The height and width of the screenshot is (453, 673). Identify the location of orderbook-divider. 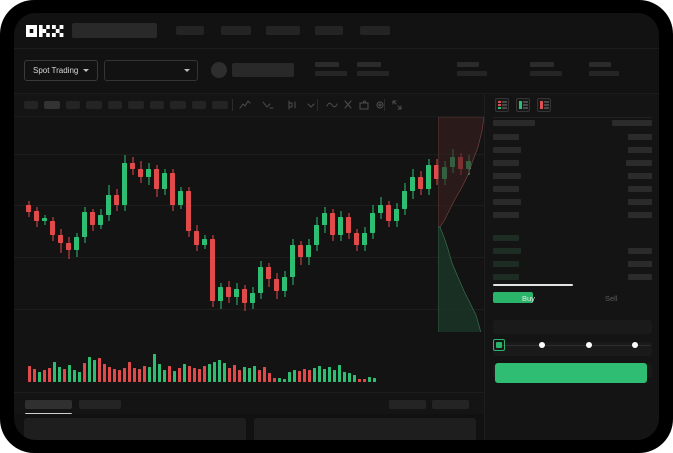
(572, 117).